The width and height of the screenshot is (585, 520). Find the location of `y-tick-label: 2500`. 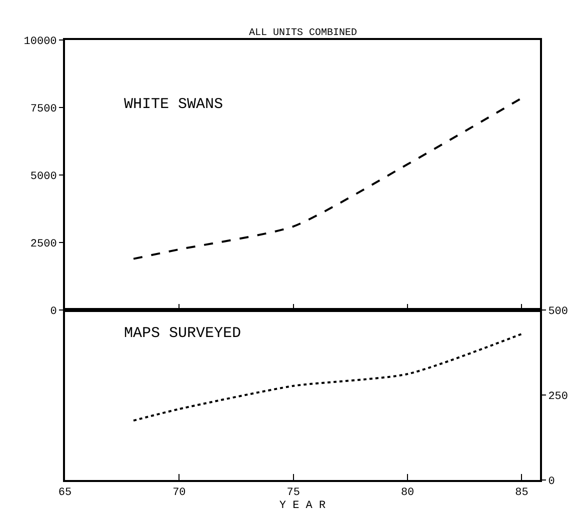

y-tick-label: 2500 is located at coordinates (43, 244).